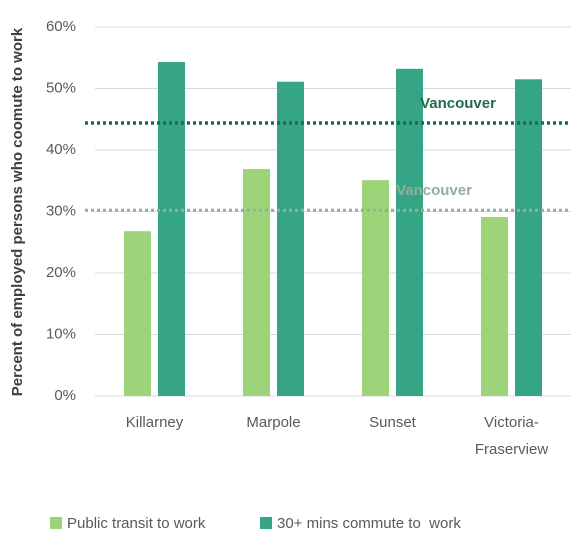 This screenshot has width=571, height=544. Describe the element at coordinates (155, 422) in the screenshot. I see `x-tick-label: Killarney` at that location.